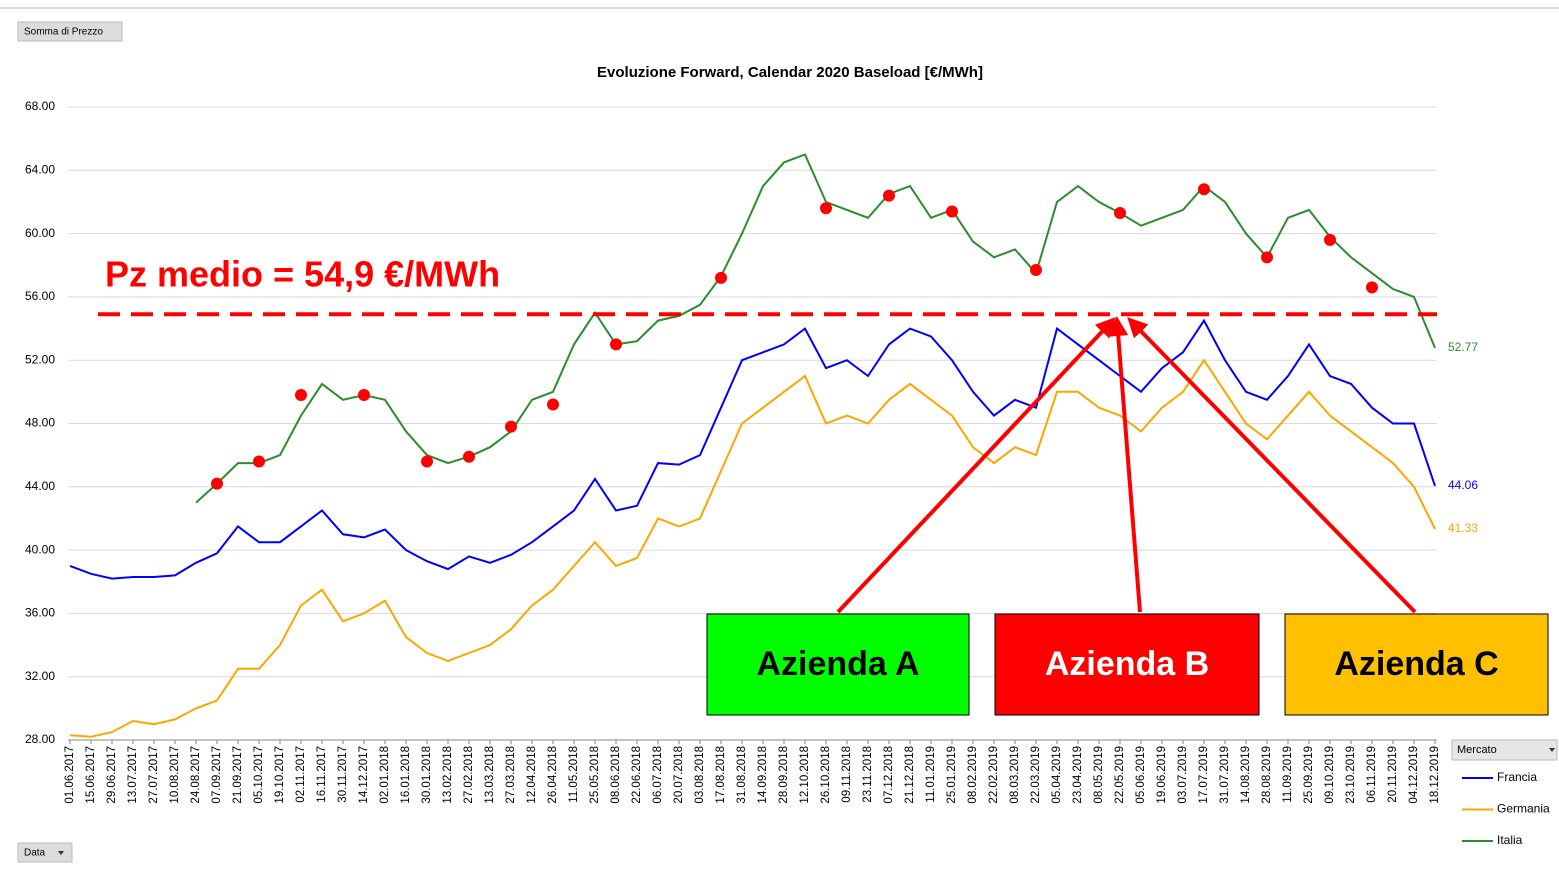  Describe the element at coordinates (40, 676) in the screenshot. I see `y-tick-label: 32.00` at that location.